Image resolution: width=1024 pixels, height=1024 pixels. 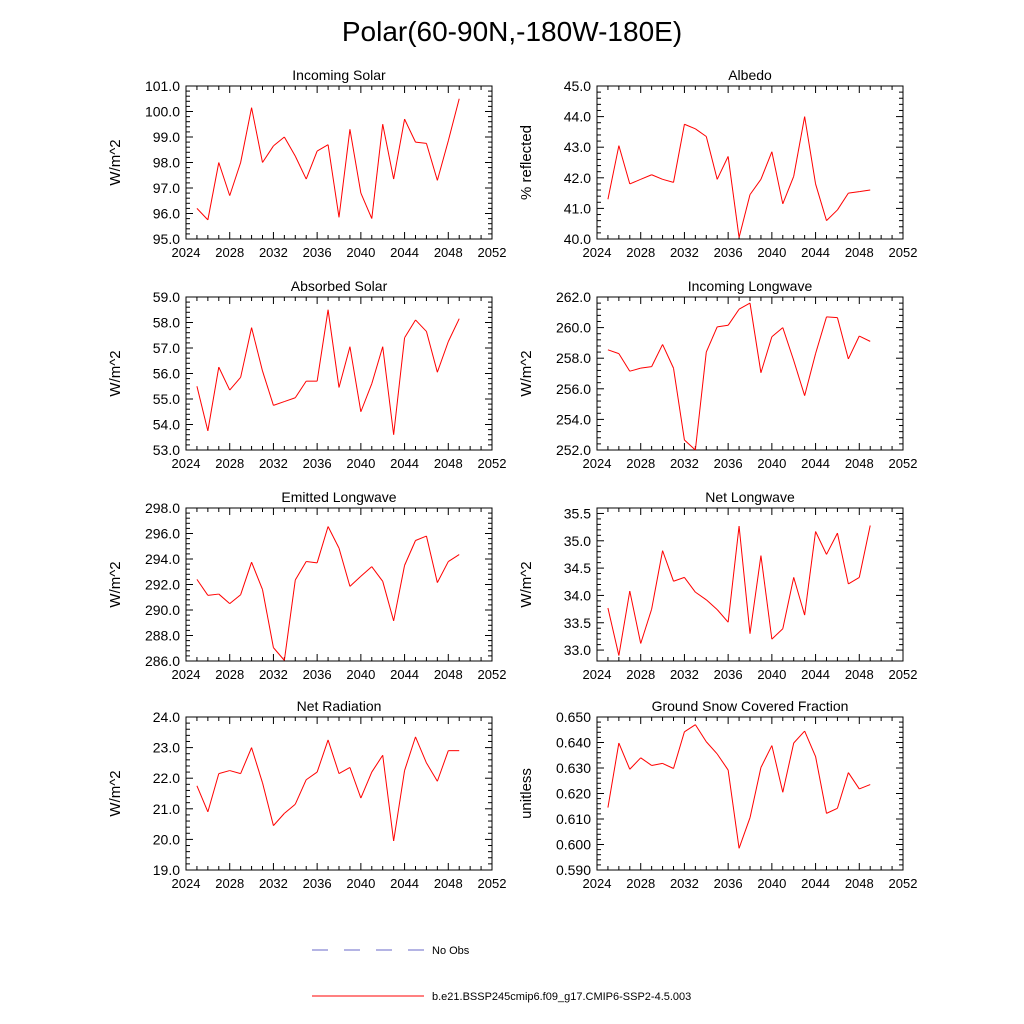 I want to click on y-tick-label: 57.0, so click(x=166, y=348).